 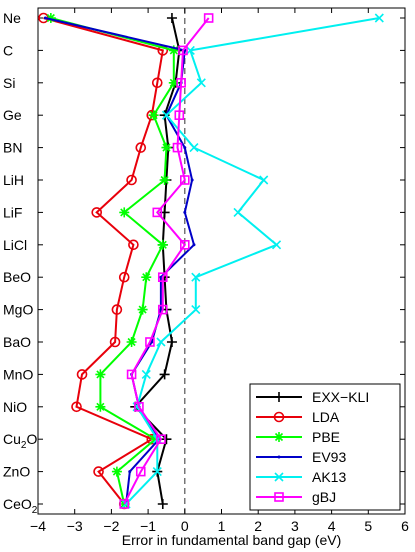 I want to click on y-category-label: CeO2, so click(x=20, y=506).